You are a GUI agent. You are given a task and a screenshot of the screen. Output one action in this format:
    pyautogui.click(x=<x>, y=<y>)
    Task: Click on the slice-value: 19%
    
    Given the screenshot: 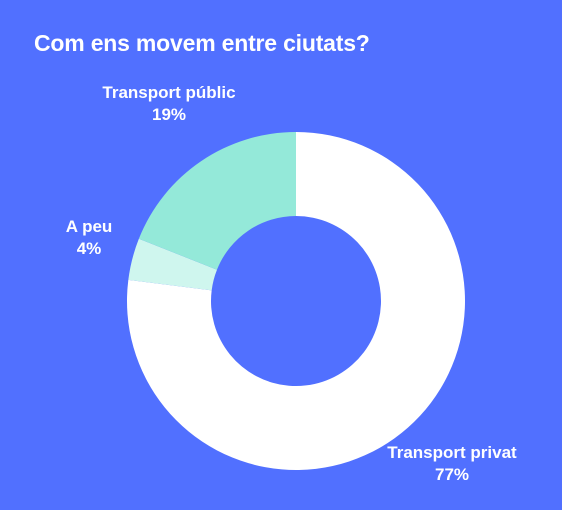 What is the action you would take?
    pyautogui.click(x=169, y=114)
    